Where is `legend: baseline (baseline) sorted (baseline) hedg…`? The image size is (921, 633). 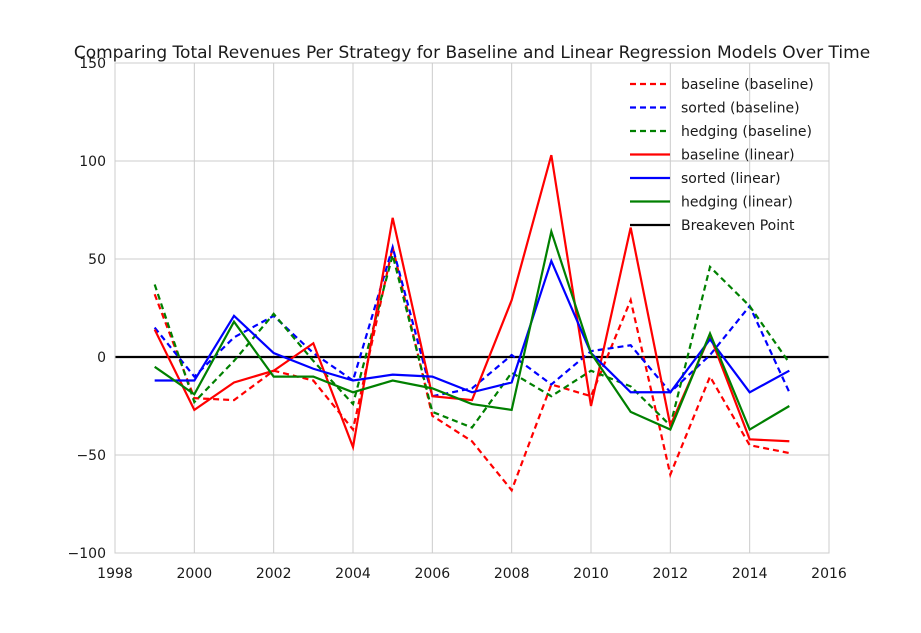
legend: baseline (baseline) sorted (baseline) hedg… is located at coordinates (722, 155).